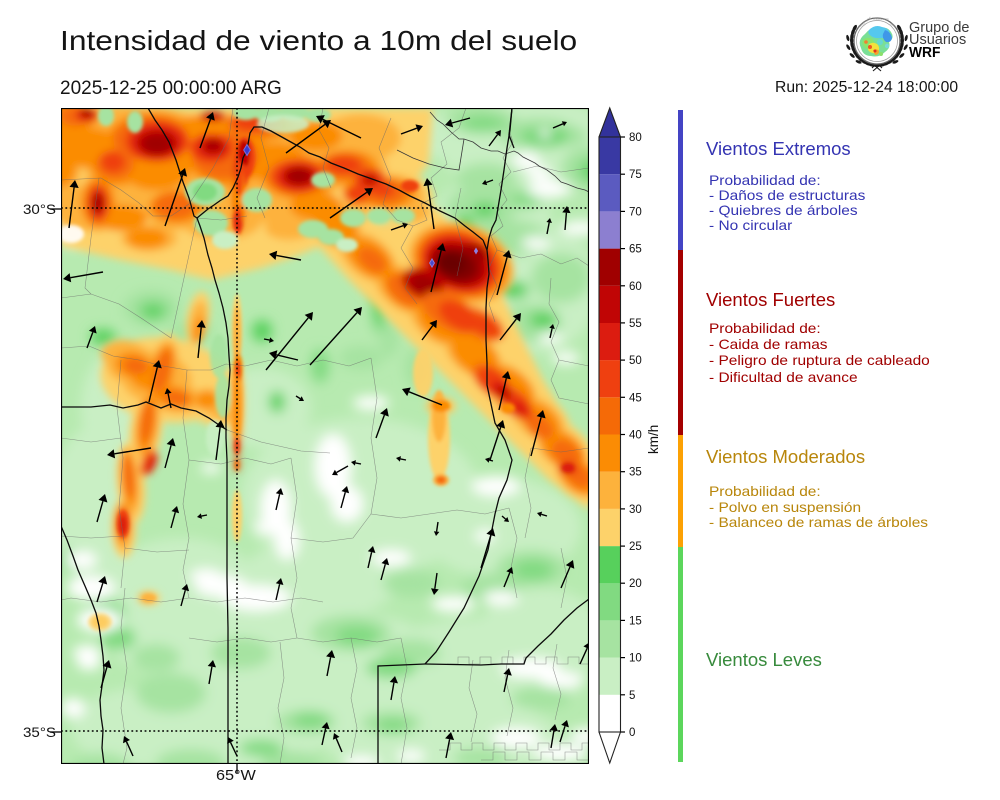 The width and height of the screenshot is (1000, 800). Describe the element at coordinates (881, 19) in the screenshot. I see `svg-text: USUARIOS` at that location.